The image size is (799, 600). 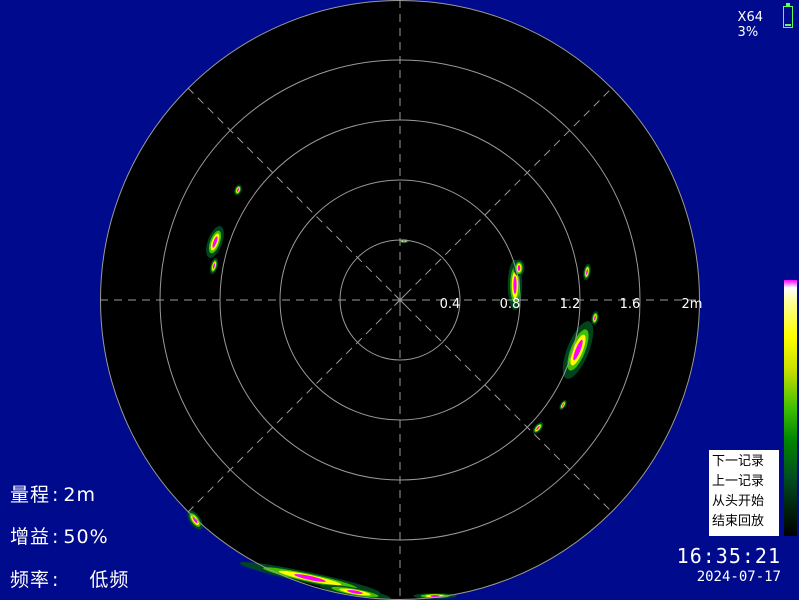 What do you see at coordinates (738, 461) in the screenshot?
I see `menu-next-record: 下一记录` at bounding box center [738, 461].